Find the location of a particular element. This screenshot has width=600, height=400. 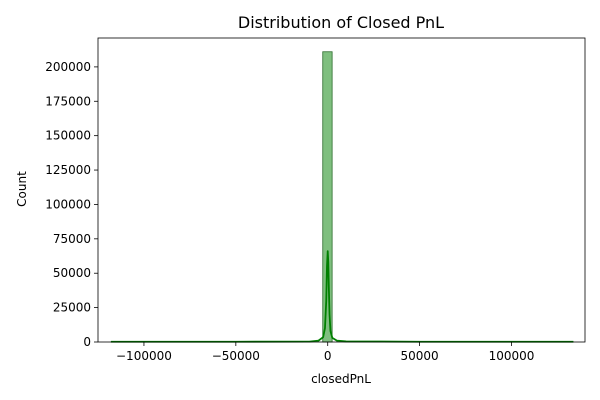

y-tick-label: 25000 is located at coordinates (72, 308).